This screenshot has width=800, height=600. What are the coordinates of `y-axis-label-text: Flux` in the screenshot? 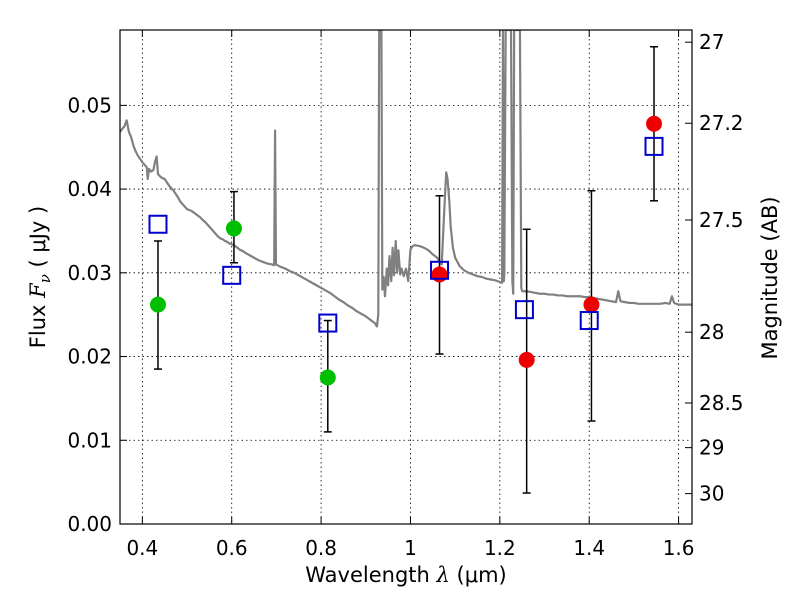 It's located at (38, 327).